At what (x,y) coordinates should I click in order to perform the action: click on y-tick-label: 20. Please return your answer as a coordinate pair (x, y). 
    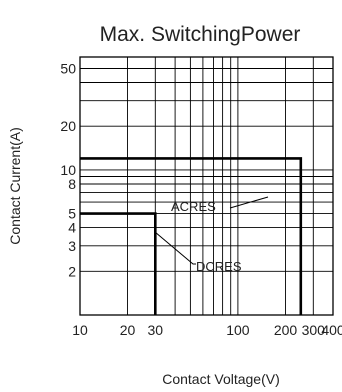
    Looking at the image, I should click on (68, 126).